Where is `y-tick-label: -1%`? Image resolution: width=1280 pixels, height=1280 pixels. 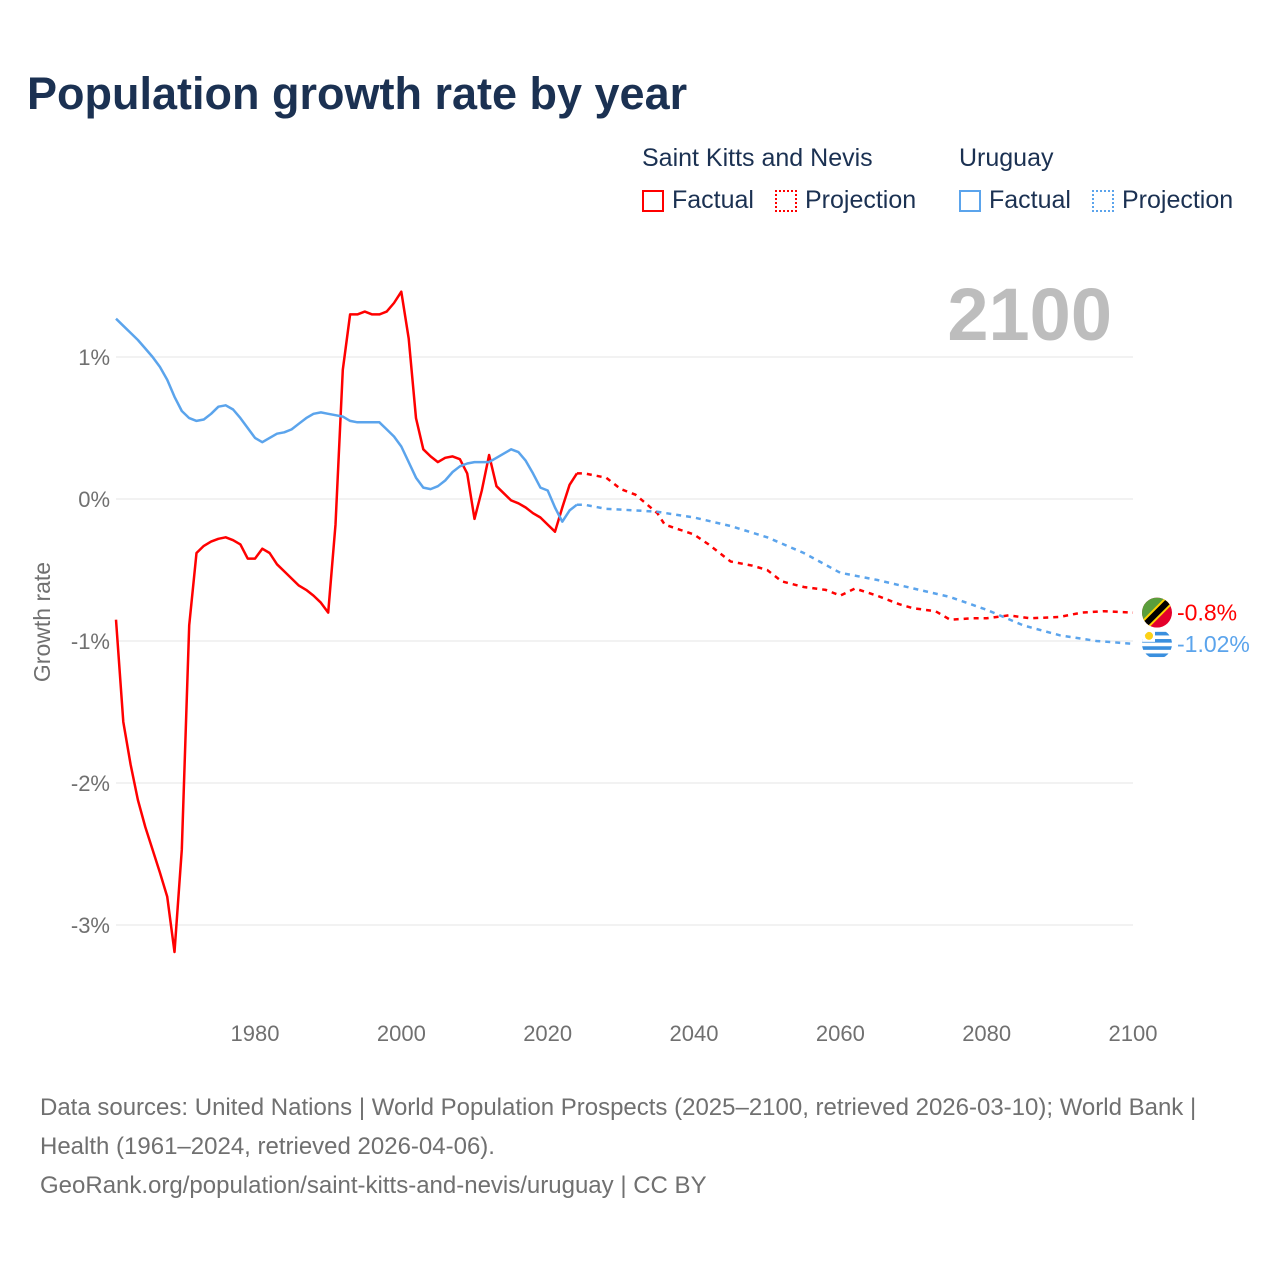 y-tick-label: -1% is located at coordinates (90, 641).